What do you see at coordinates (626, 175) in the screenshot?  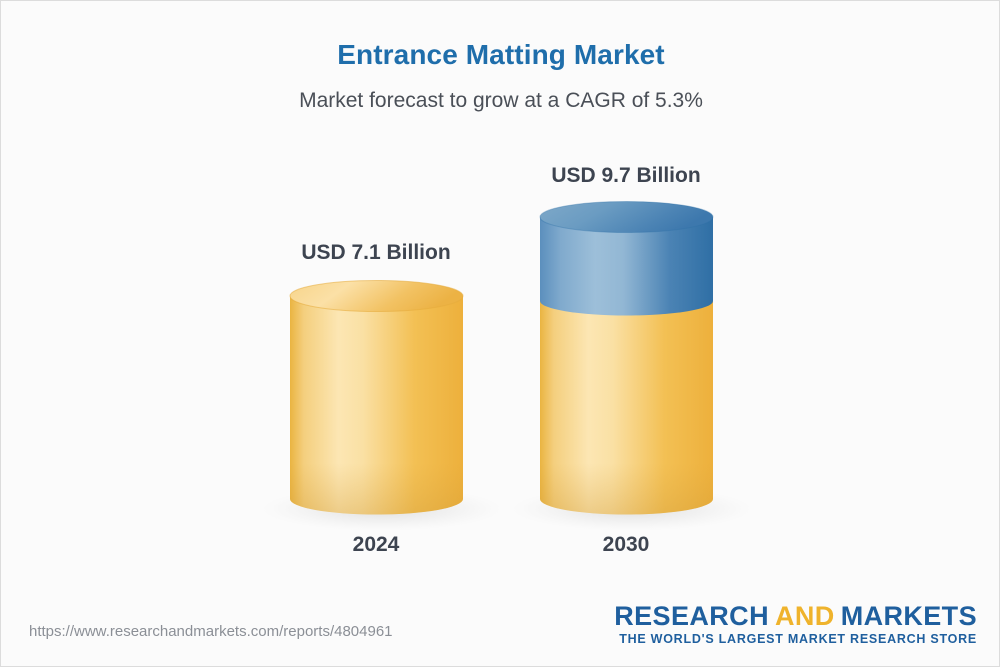 I see `bar-2030-value-label: USD 9.7 Billion` at bounding box center [626, 175].